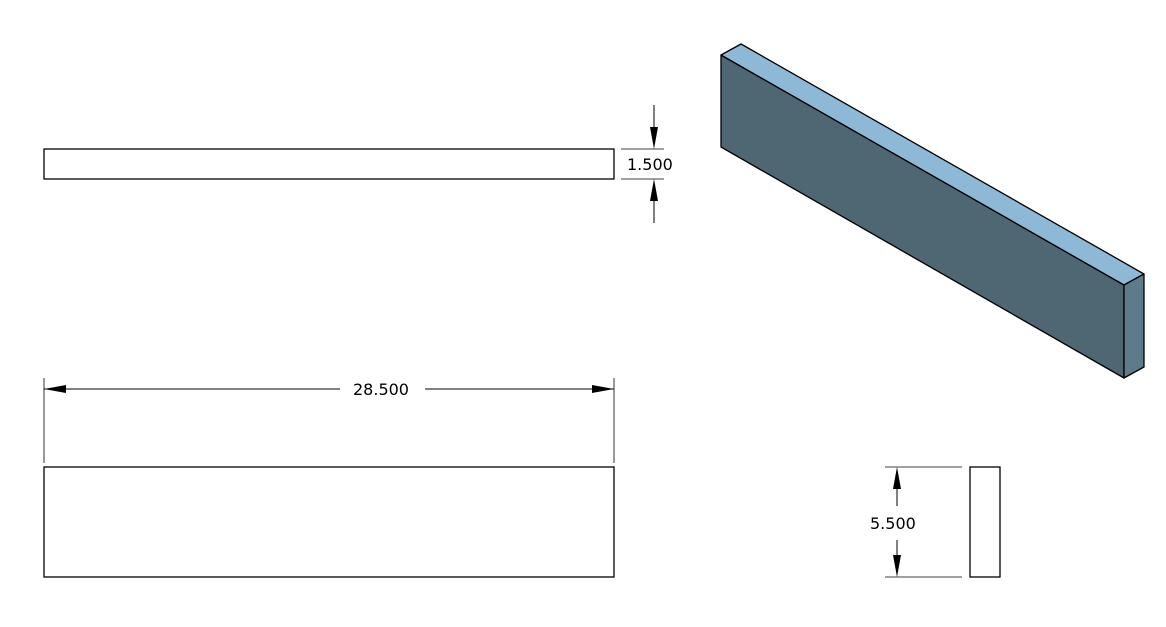  What do you see at coordinates (985, 522) in the screenshot?
I see `side-view-outline` at bounding box center [985, 522].